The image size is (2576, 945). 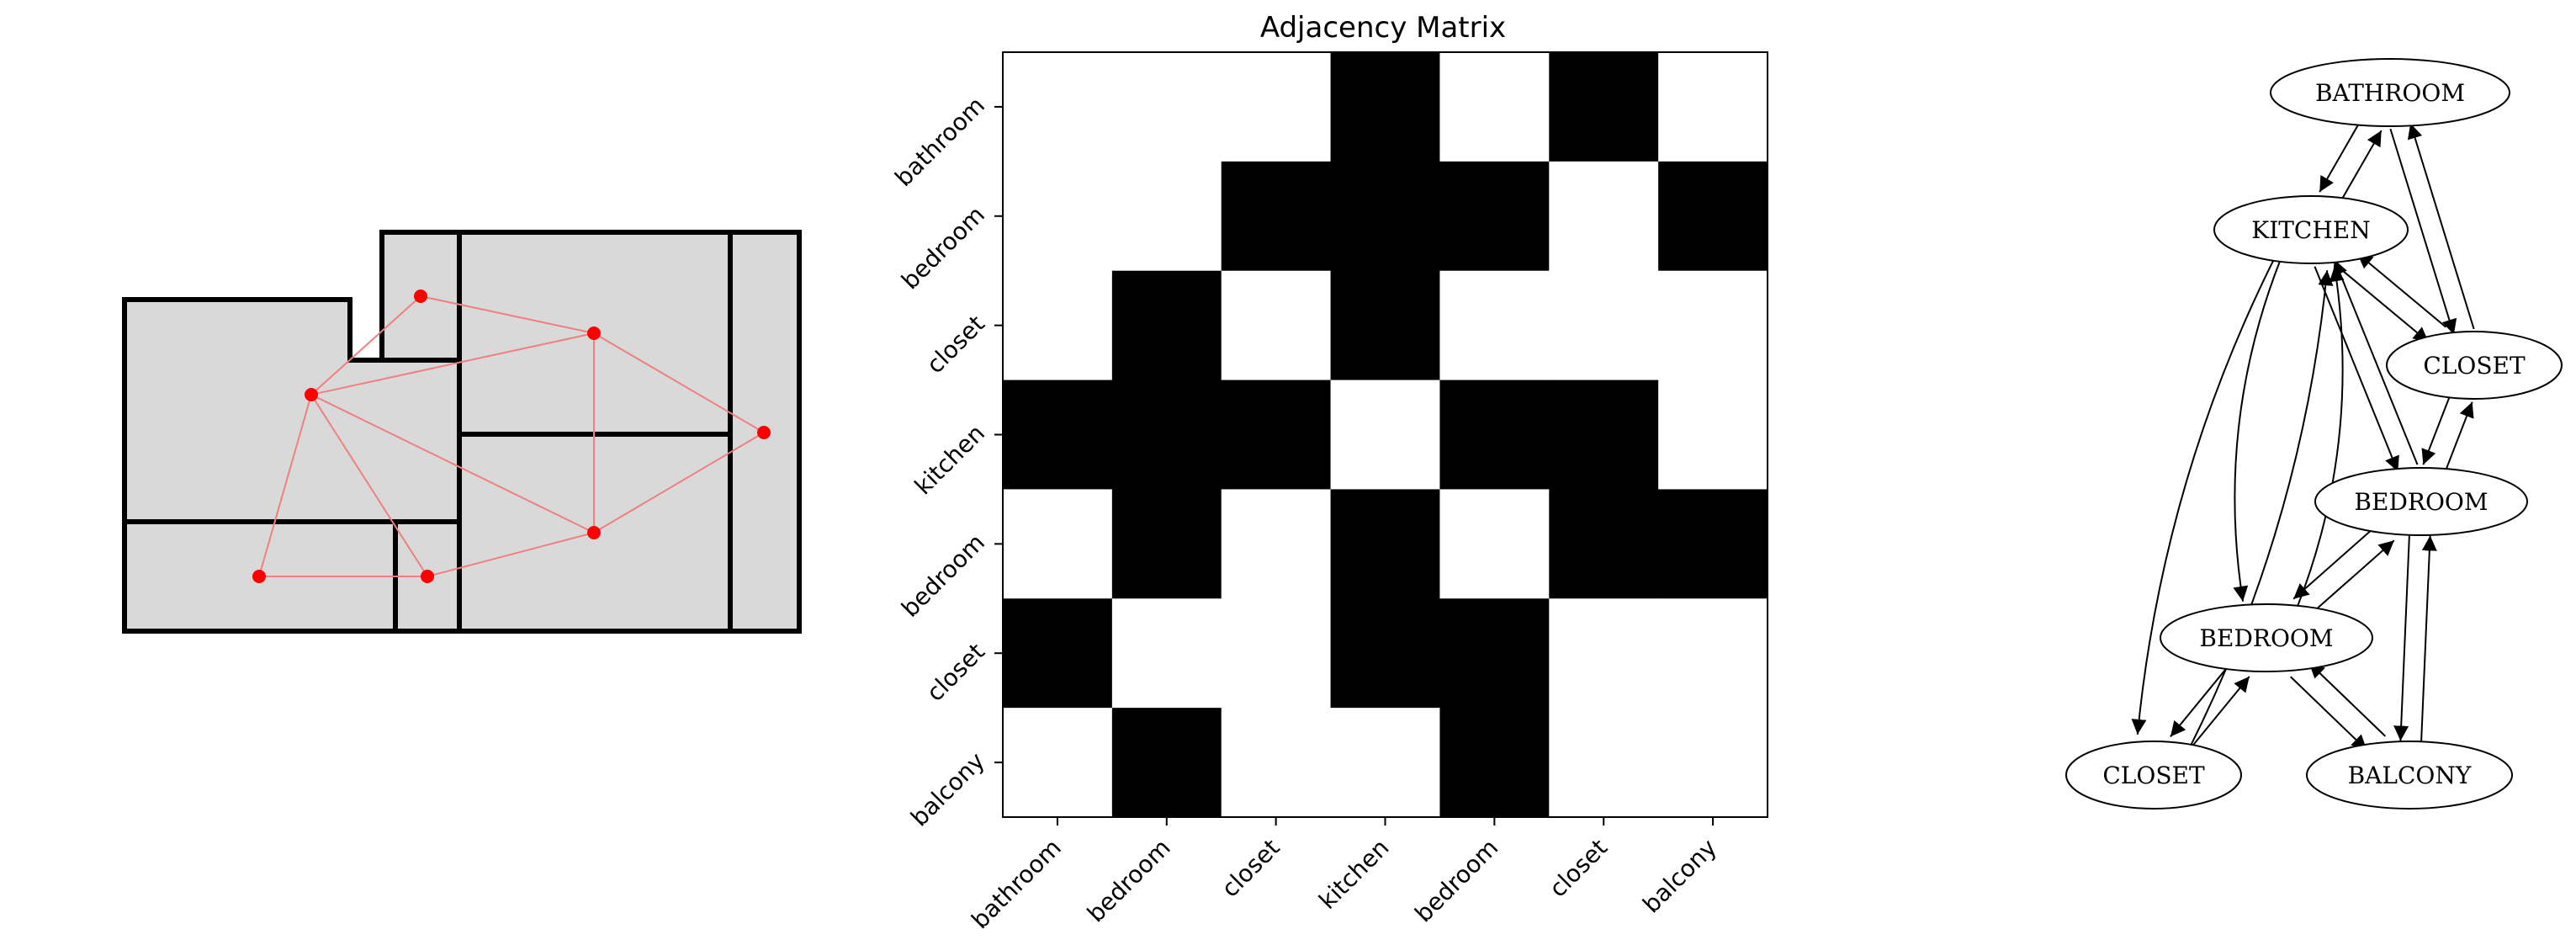 I want to click on graph-node: KITCHEN, so click(x=2311, y=229).